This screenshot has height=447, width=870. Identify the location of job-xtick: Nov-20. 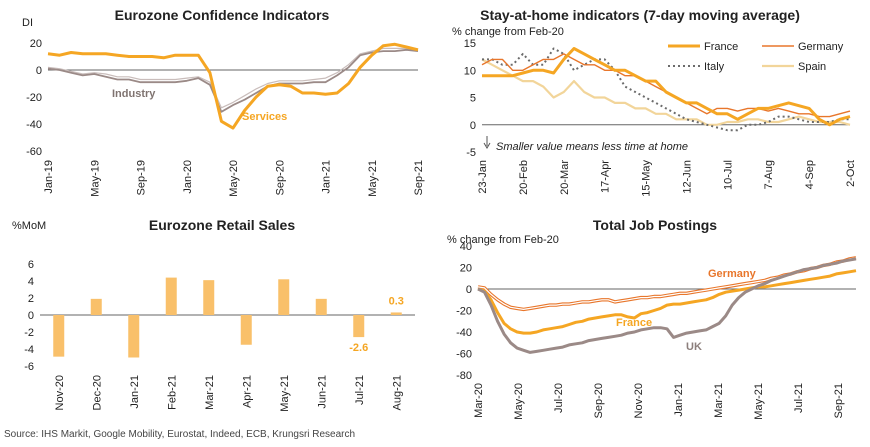
(639, 400).